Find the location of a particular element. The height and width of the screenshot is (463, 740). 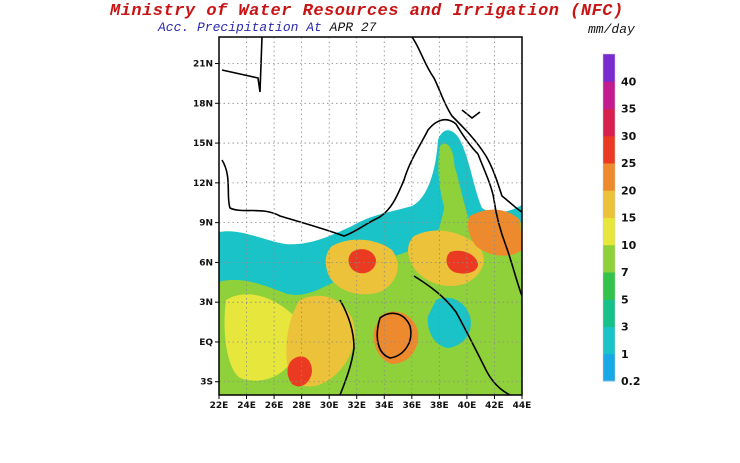

x-tick-label: 34E is located at coordinates (384, 406).